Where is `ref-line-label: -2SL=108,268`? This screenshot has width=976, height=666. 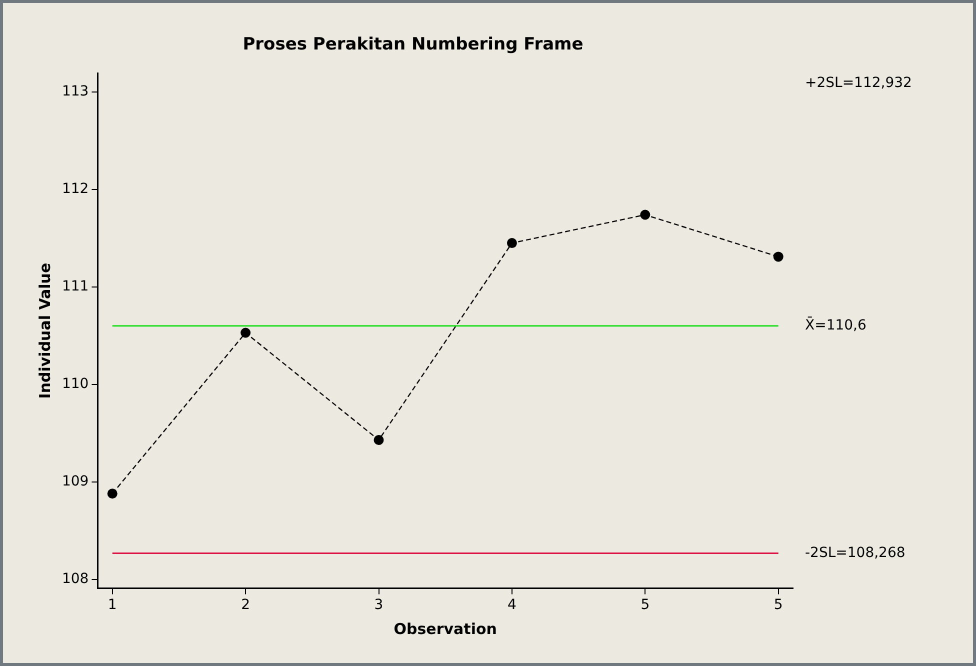 ref-line-label: -2SL=108,268 is located at coordinates (855, 552).